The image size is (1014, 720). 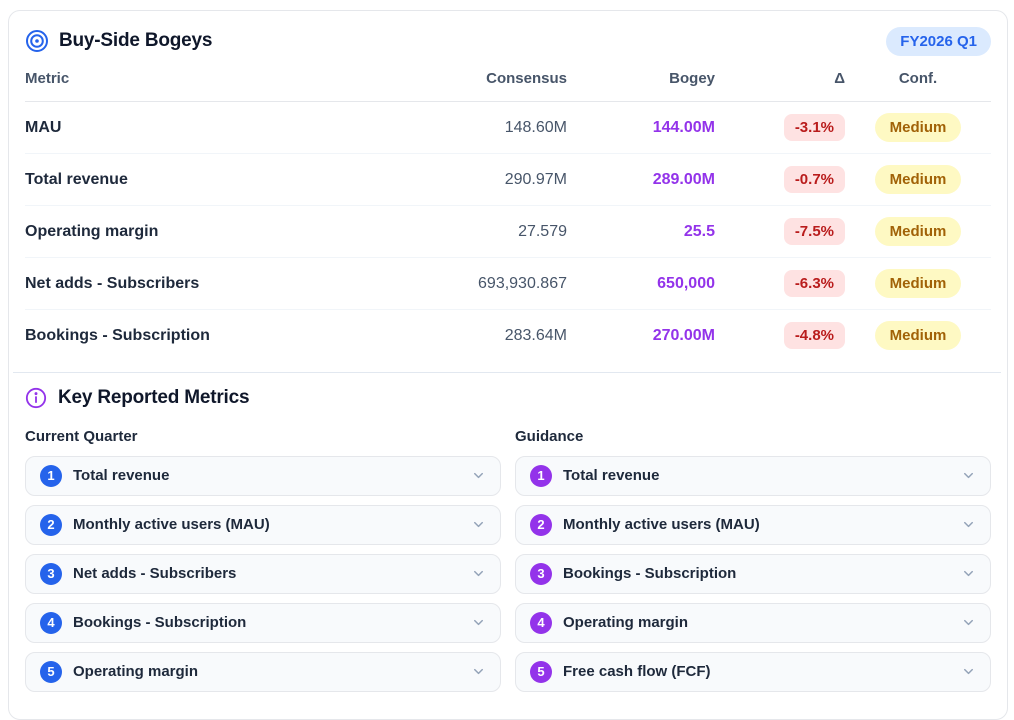 I want to click on table-row: MAU 148.60M 144.00M -3.1% Medium, so click(x=508, y=128).